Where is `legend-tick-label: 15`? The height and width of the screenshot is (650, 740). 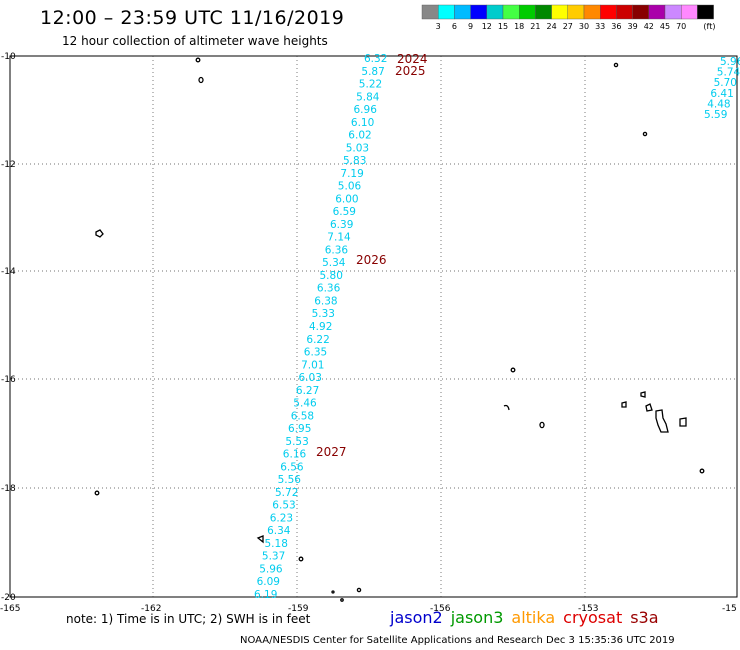
legend-tick-label: 15 is located at coordinates (503, 26).